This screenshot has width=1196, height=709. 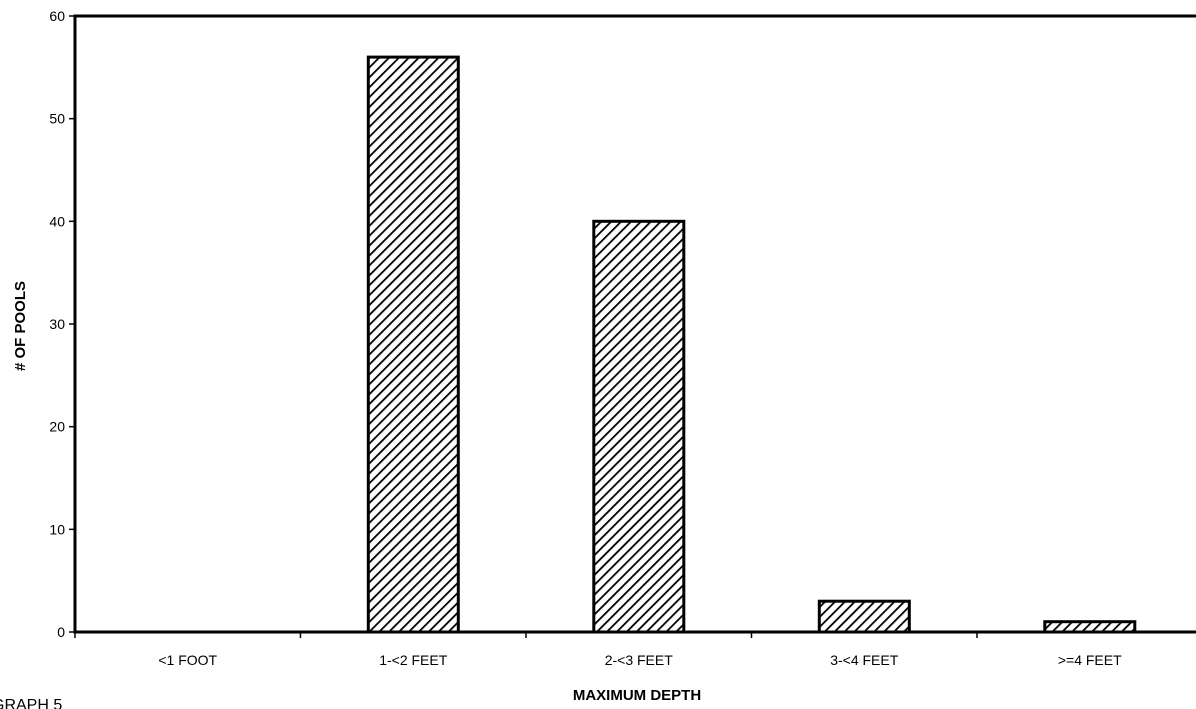 I want to click on y-tick-label: 50, so click(x=57, y=119).